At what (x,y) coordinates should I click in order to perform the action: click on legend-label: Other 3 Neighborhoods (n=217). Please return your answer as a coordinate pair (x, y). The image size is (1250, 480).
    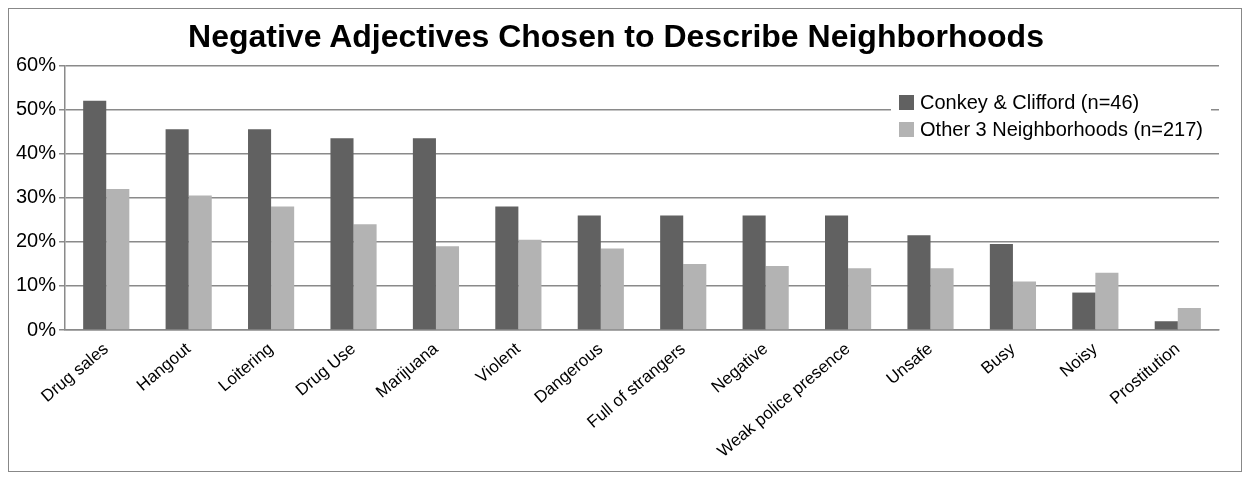
    Looking at the image, I should click on (1061, 129).